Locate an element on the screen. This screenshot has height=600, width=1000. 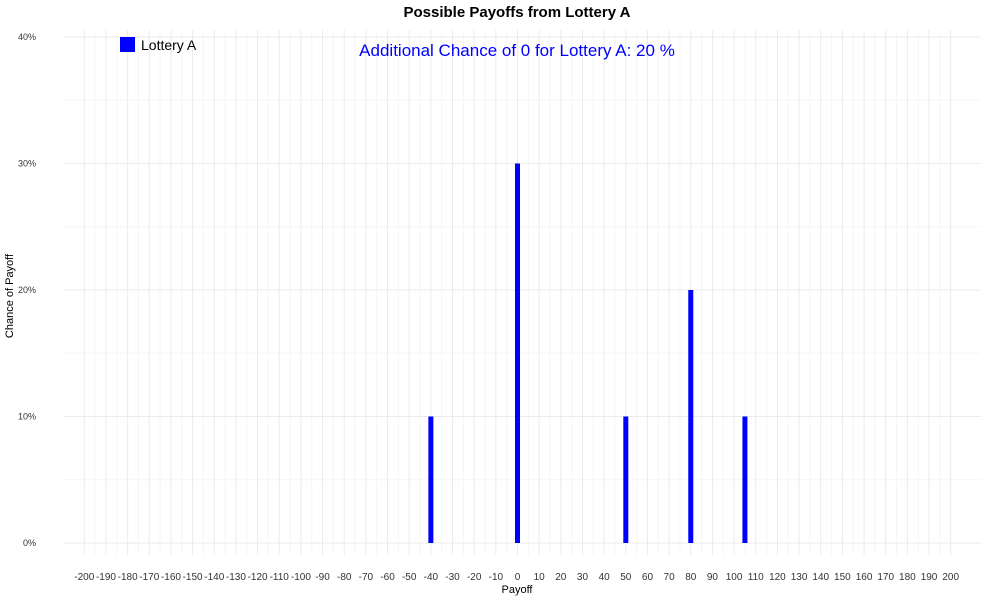
x-tick-label: 160 is located at coordinates (864, 577).